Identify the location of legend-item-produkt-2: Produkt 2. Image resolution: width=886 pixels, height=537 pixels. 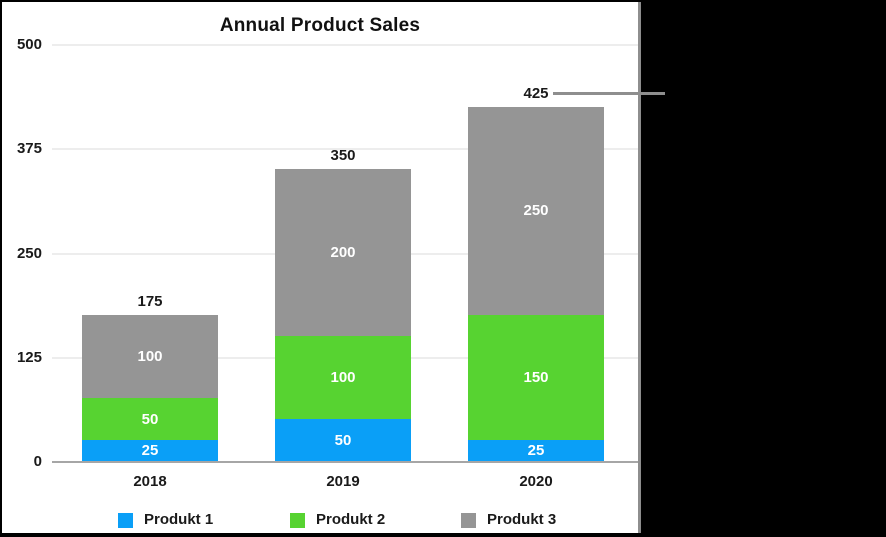
(337, 520).